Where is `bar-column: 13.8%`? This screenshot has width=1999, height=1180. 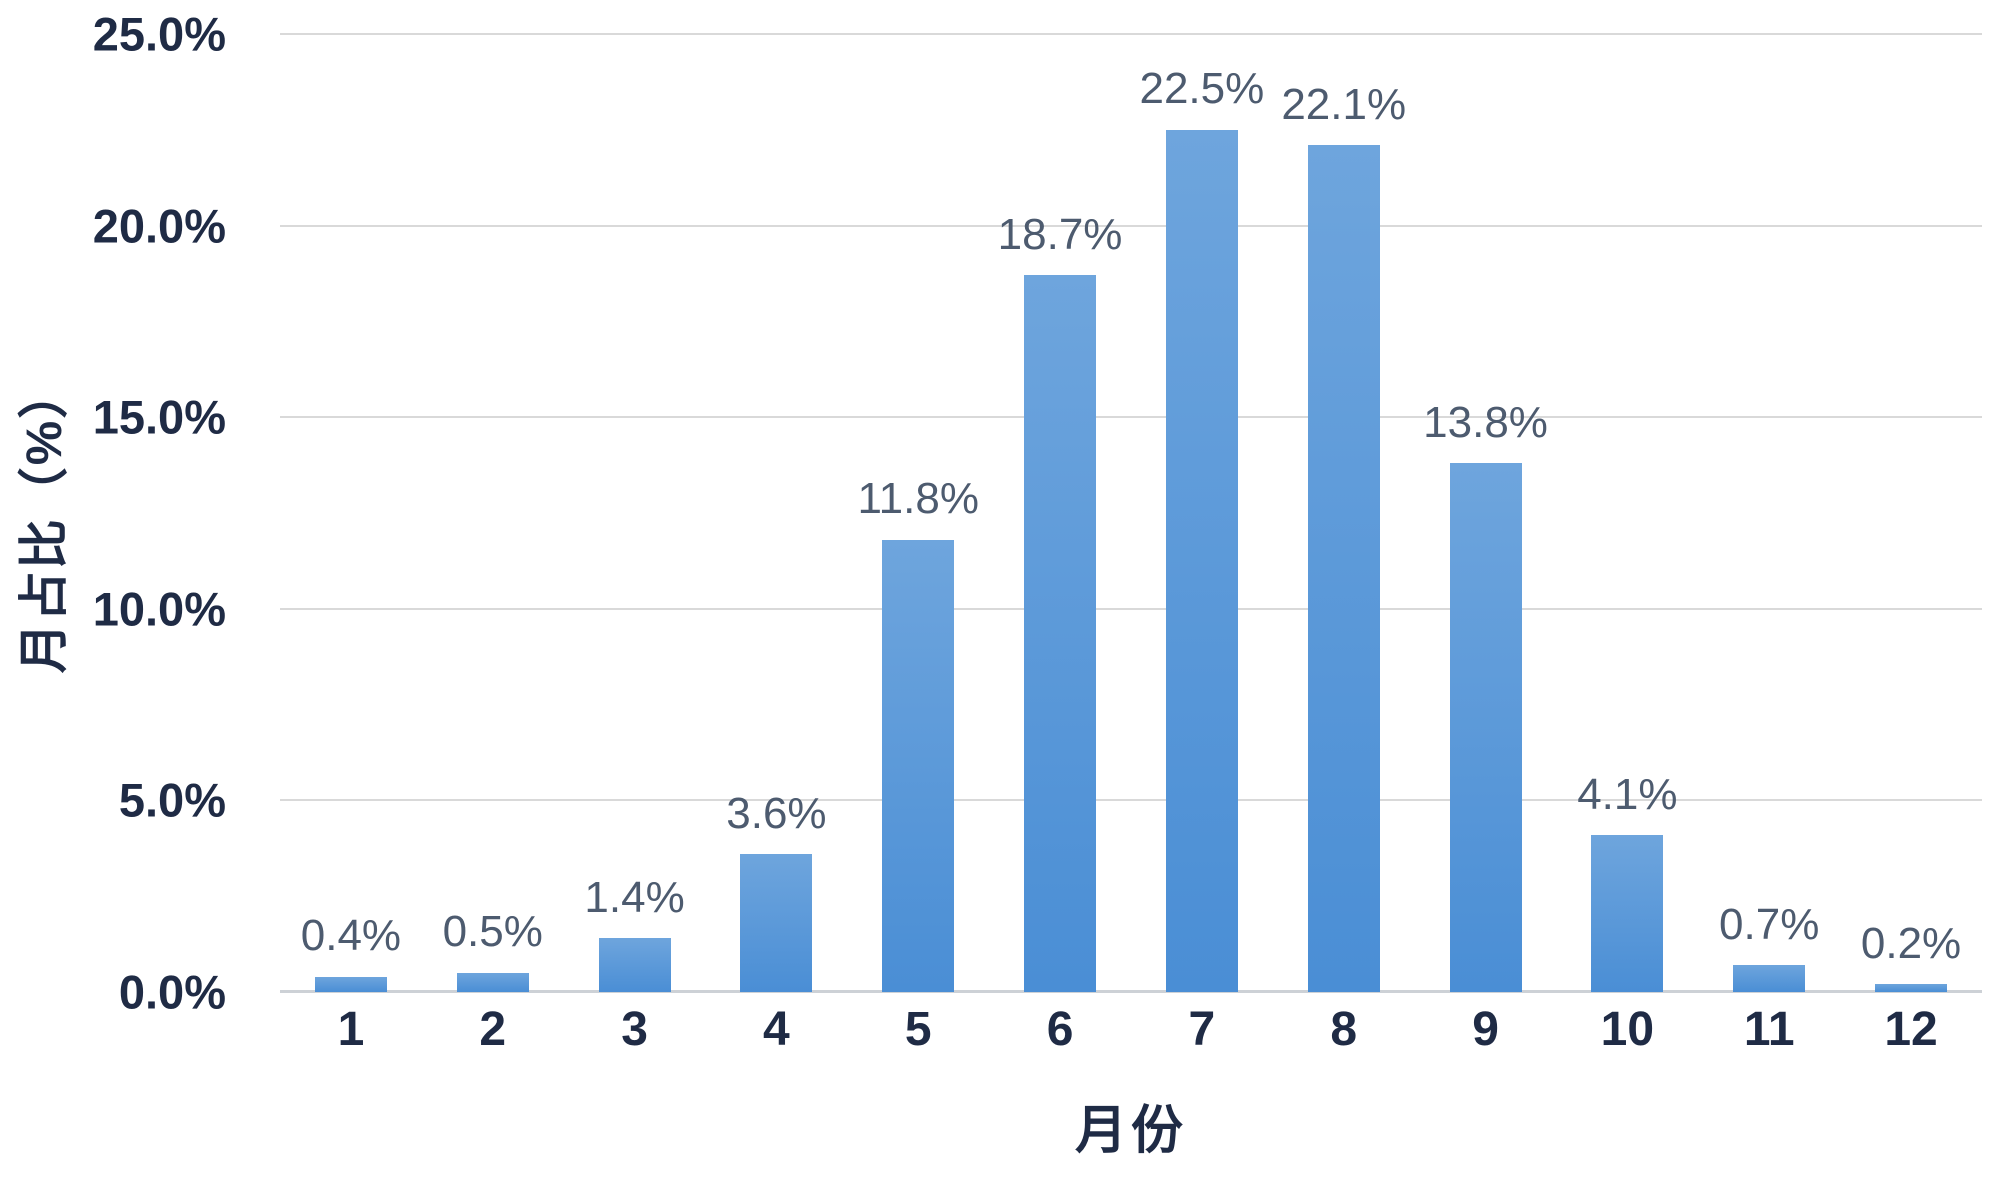 bar-column: 13.8% is located at coordinates (1486, 513).